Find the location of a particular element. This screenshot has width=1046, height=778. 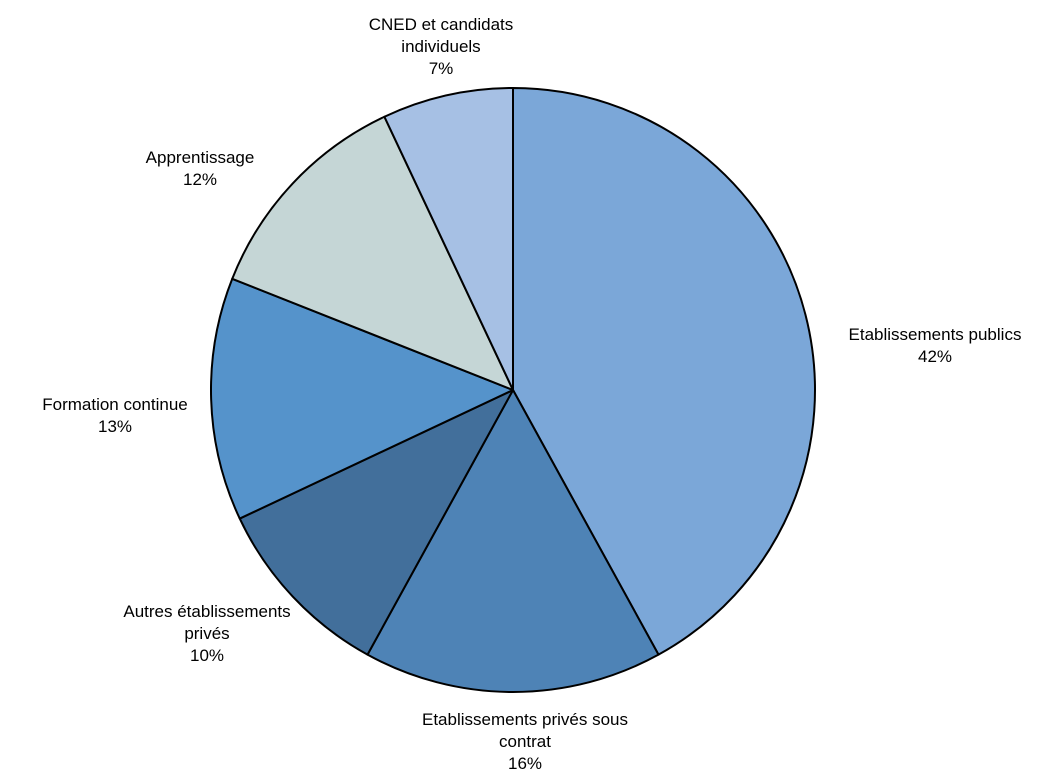

slice-name-line: Formation continue is located at coordinates (115, 404).